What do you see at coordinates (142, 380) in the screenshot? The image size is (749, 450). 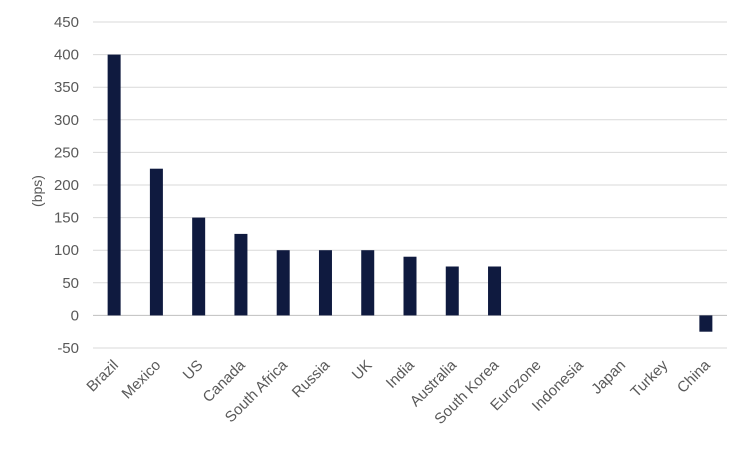 I see `x-tick-label: Mexico` at bounding box center [142, 380].